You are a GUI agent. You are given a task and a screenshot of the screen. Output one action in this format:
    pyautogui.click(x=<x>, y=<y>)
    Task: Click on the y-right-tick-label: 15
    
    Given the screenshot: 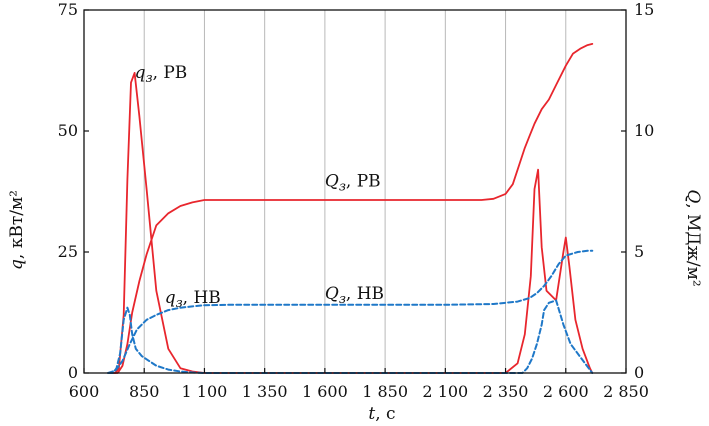 What is the action you would take?
    pyautogui.click(x=644, y=9)
    